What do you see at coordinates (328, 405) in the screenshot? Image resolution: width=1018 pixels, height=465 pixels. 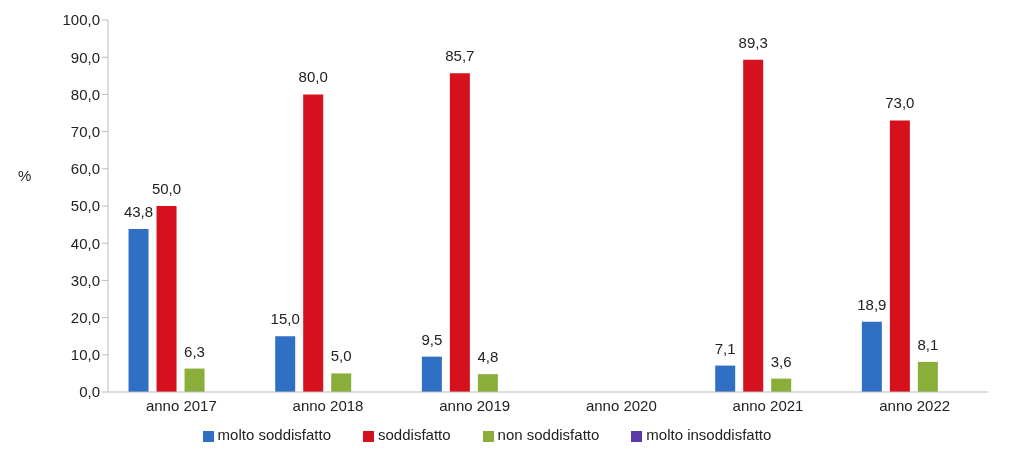 I see `x-tick-label: anno 2018` at bounding box center [328, 405].